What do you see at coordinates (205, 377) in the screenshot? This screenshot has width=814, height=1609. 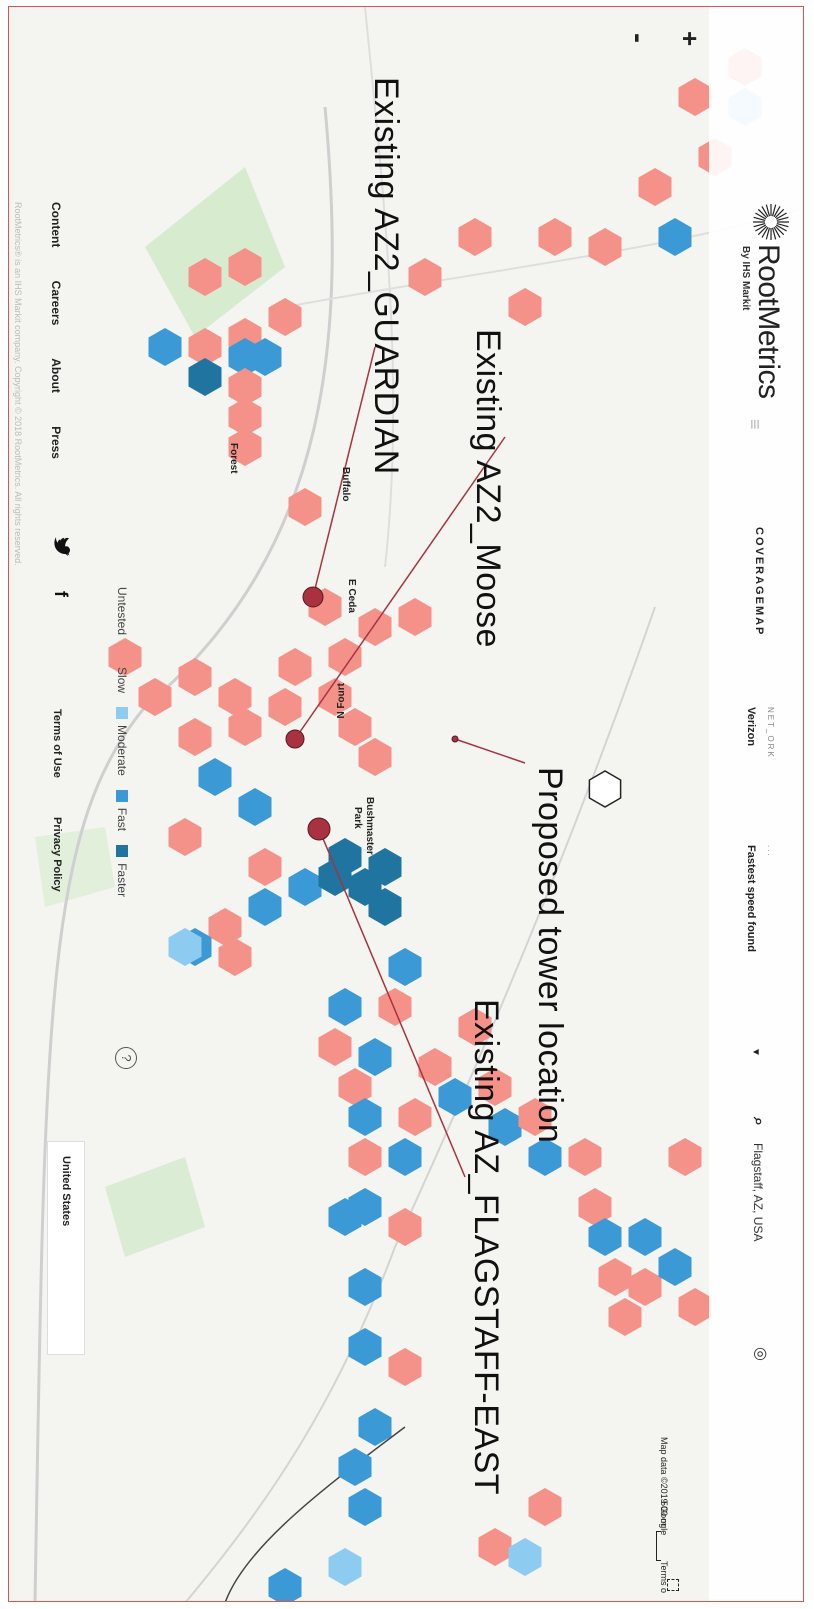 I see `coverage-hex-faster` at bounding box center [205, 377].